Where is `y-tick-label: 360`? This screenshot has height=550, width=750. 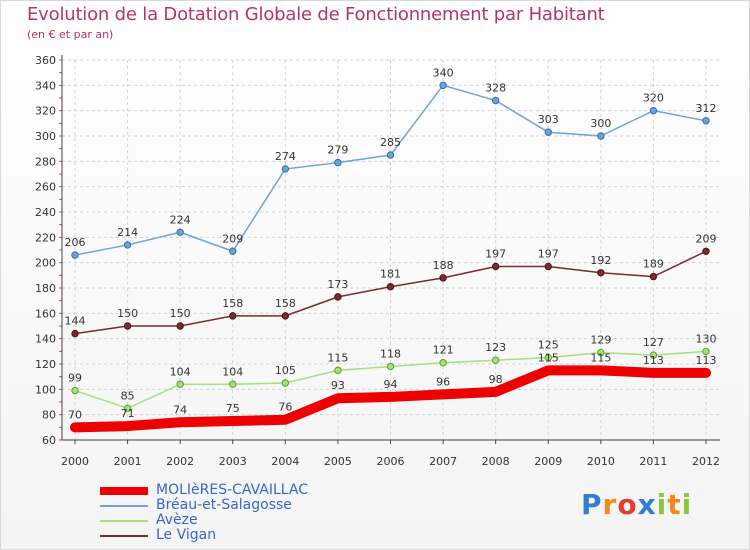 y-tick-label: 360 is located at coordinates (45, 60).